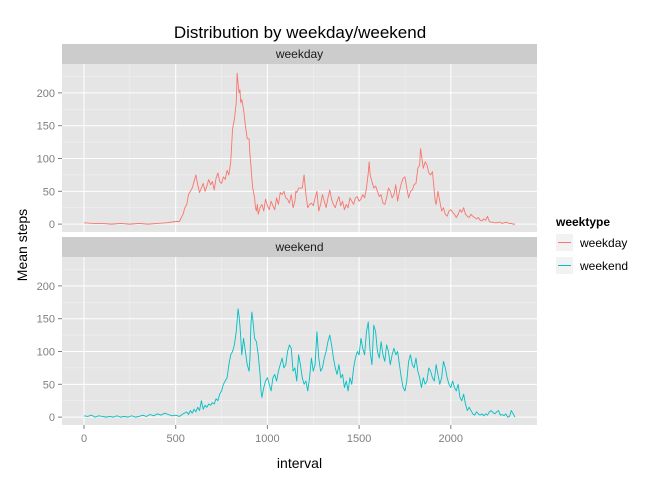 This screenshot has height=480, width=672. I want to click on strip-label-weekday: weekday, so click(299, 54).